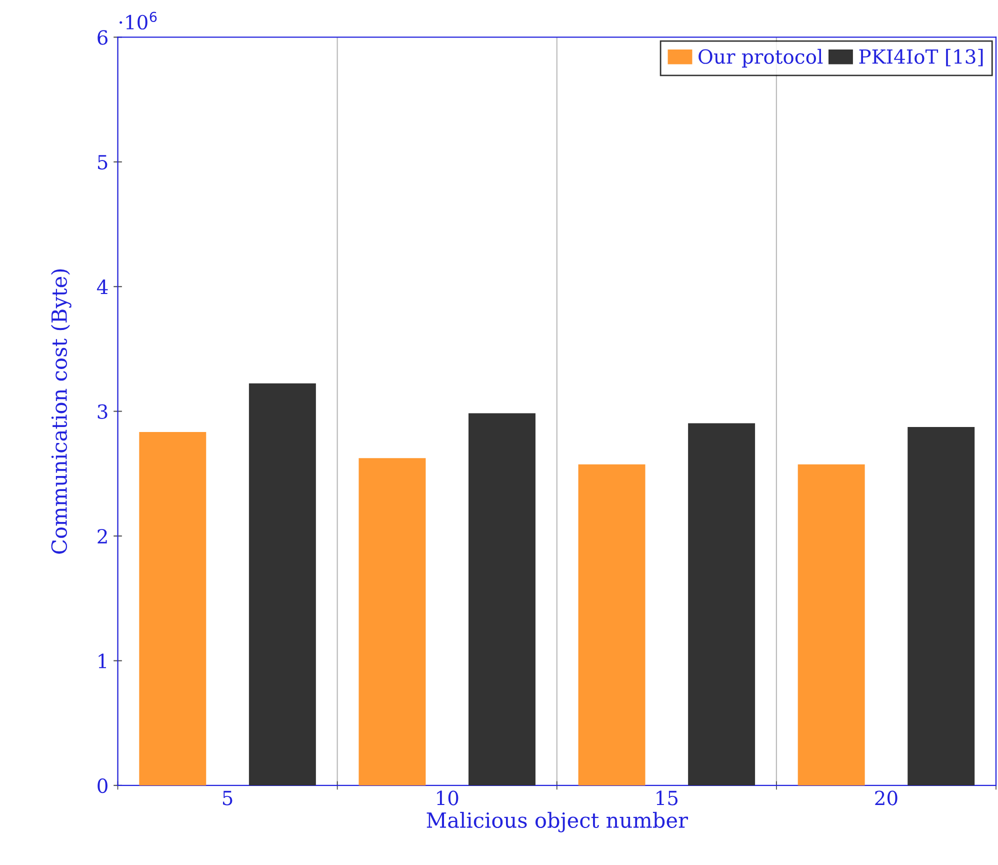 The width and height of the screenshot is (998, 865). I want to click on y-tick-label: 1, so click(102, 661).